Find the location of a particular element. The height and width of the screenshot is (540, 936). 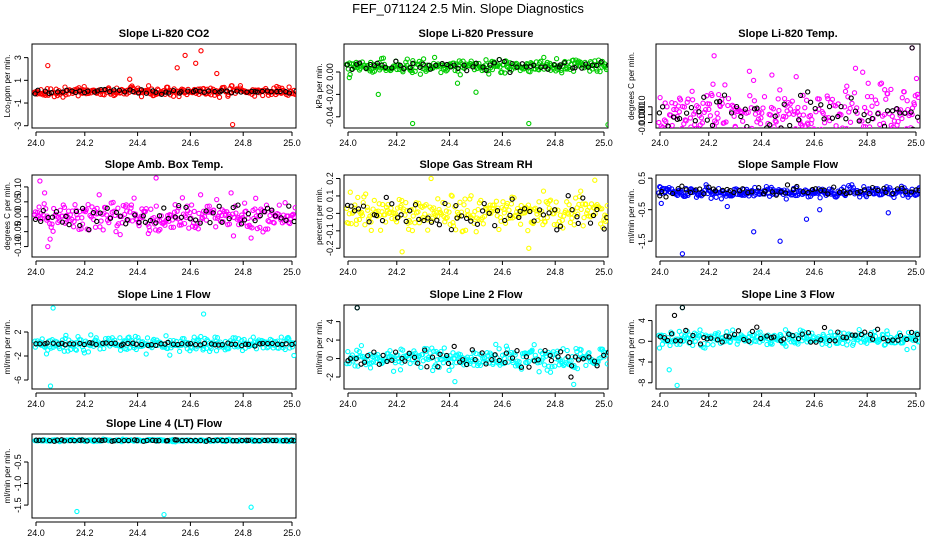

panel-title: Slope Line 1 Flow is located at coordinates (164, 295).